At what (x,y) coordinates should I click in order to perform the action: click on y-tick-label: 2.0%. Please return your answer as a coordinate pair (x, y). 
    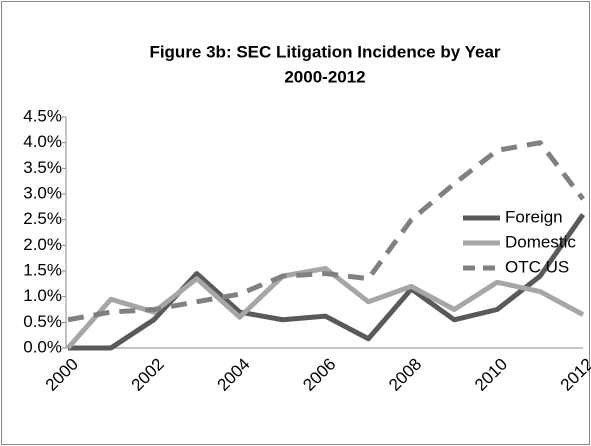
    Looking at the image, I should click on (42, 244).